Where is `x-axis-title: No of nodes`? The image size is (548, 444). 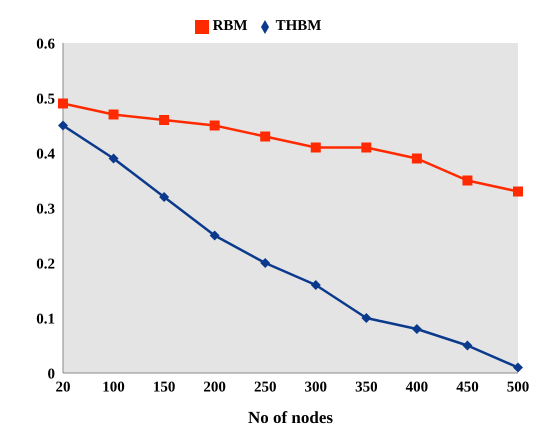 x-axis-title: No of nodes is located at coordinates (291, 417).